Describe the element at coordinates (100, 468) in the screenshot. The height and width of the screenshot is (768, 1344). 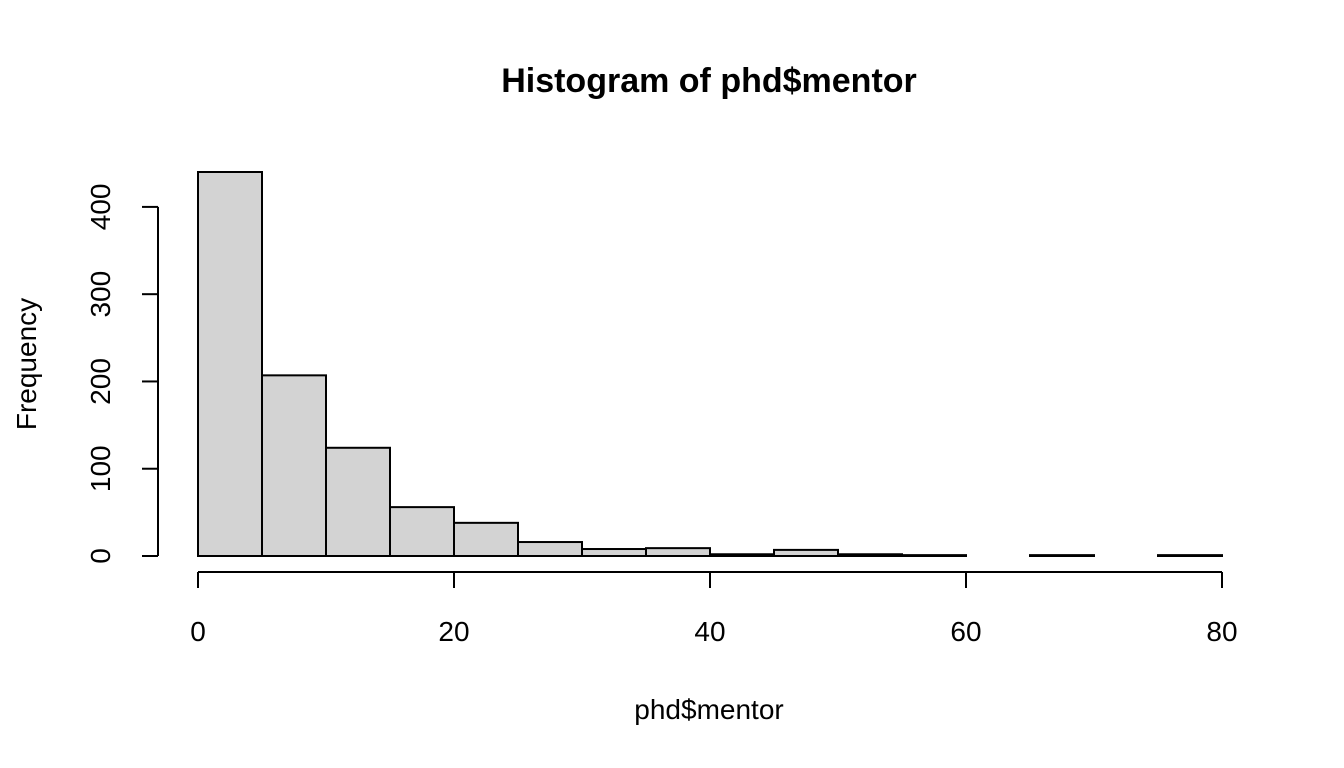
I see `y-tick-label: 100` at that location.